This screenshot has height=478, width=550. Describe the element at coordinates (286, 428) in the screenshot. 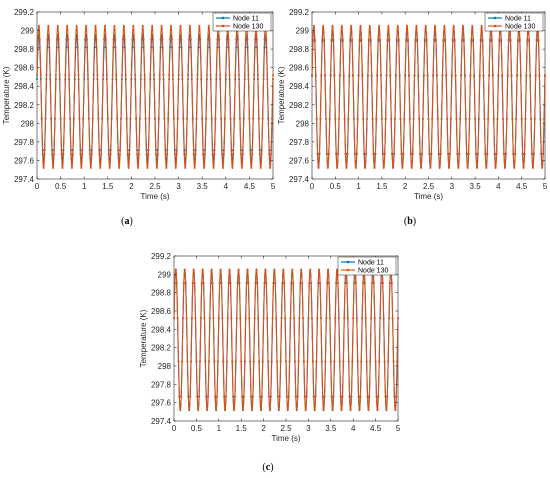

I see `x-tick-label: 2.5` at that location.